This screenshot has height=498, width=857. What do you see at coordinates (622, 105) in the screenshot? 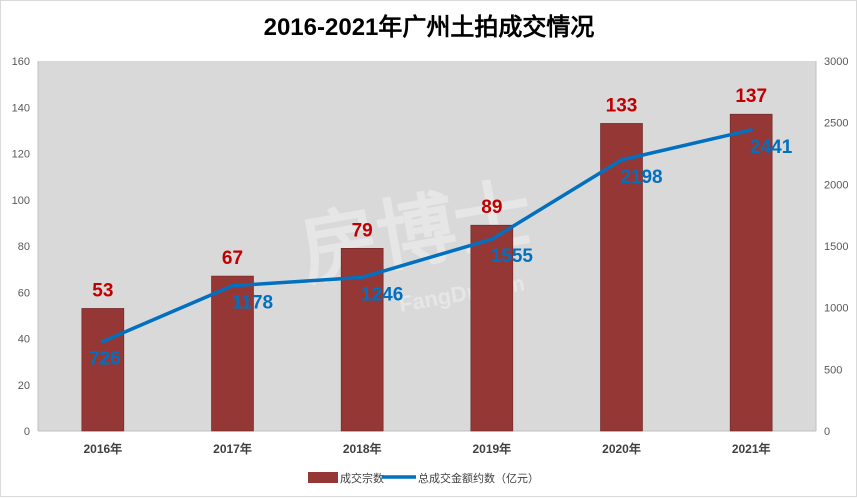
I see `bar-data-label: 133` at bounding box center [622, 105].